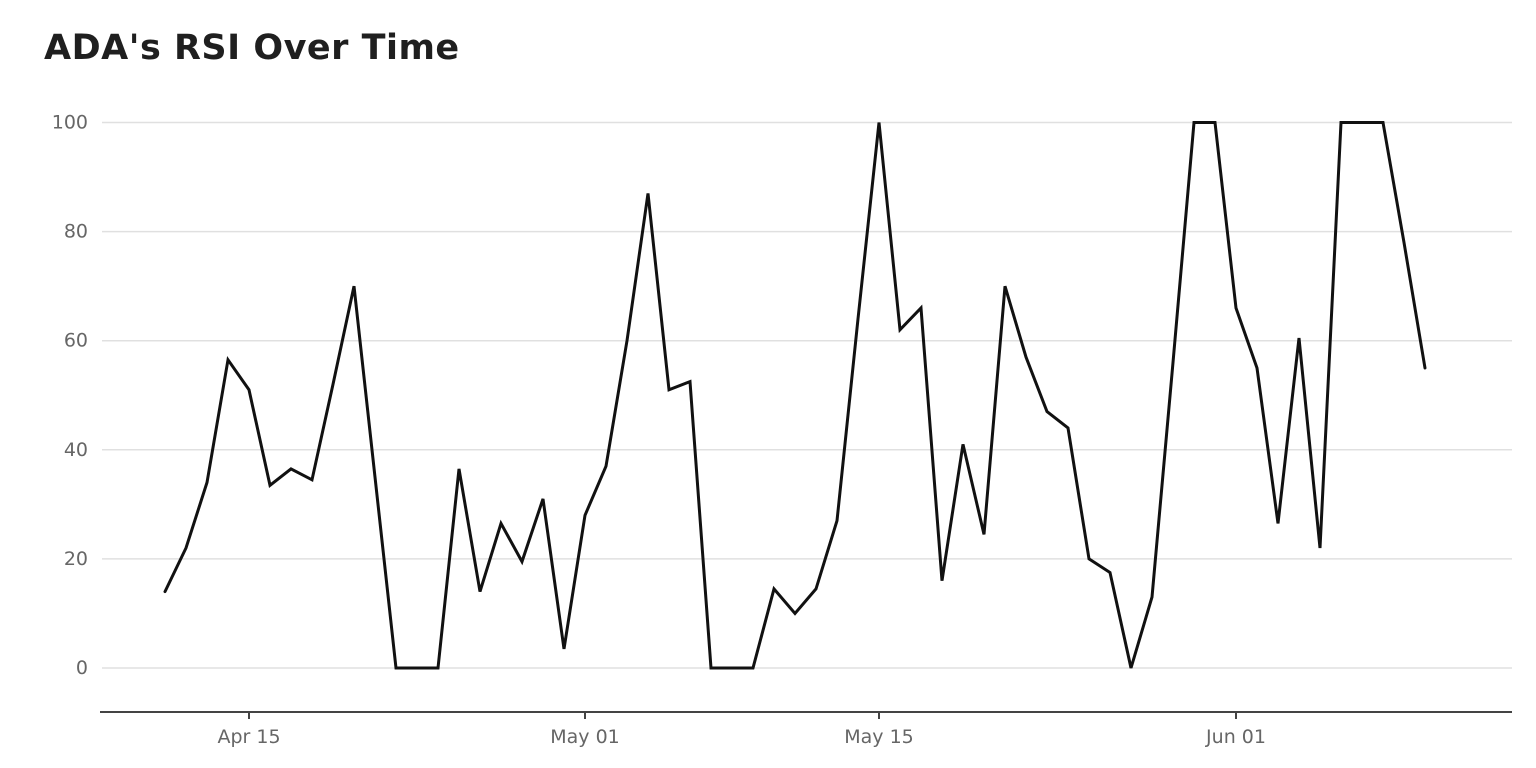 The height and width of the screenshot is (768, 1536). I want to click on x-tick-label-may-01: May 01, so click(585, 737).